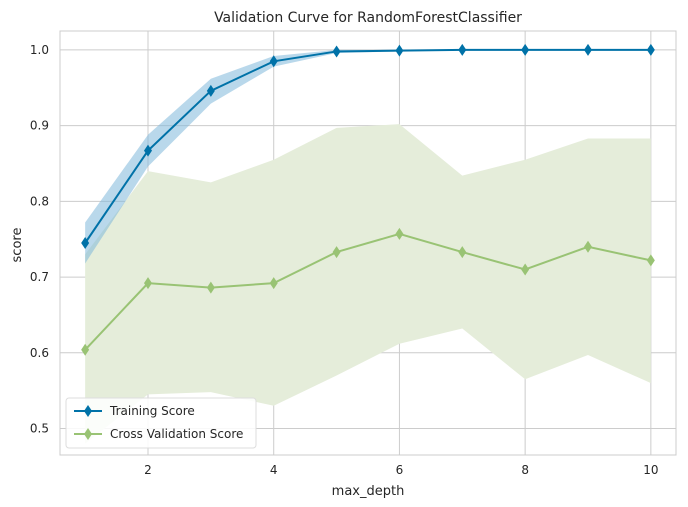  I want to click on x-axis-label: max_depth, so click(368, 491).